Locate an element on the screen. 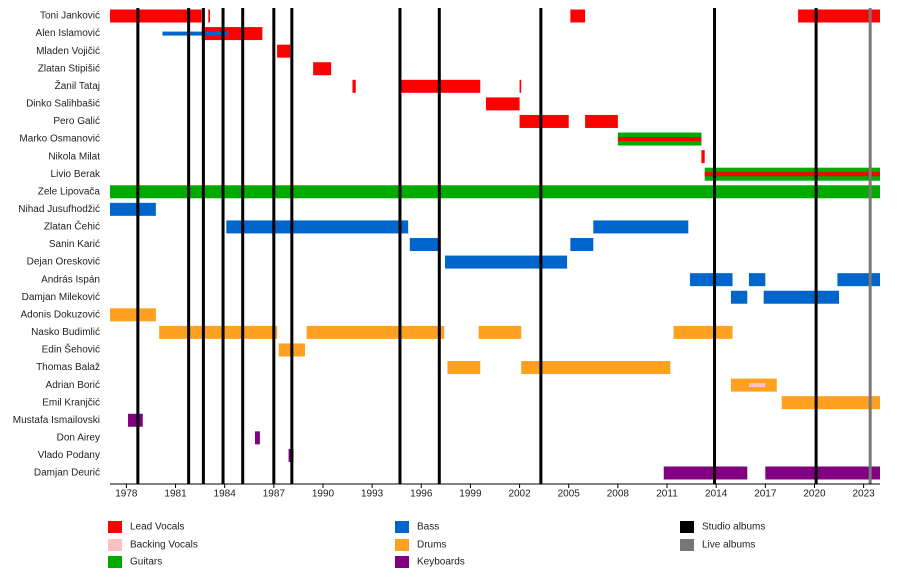 This screenshot has width=900, height=578. member-label: Adonis Dokuzović is located at coordinates (60, 314).